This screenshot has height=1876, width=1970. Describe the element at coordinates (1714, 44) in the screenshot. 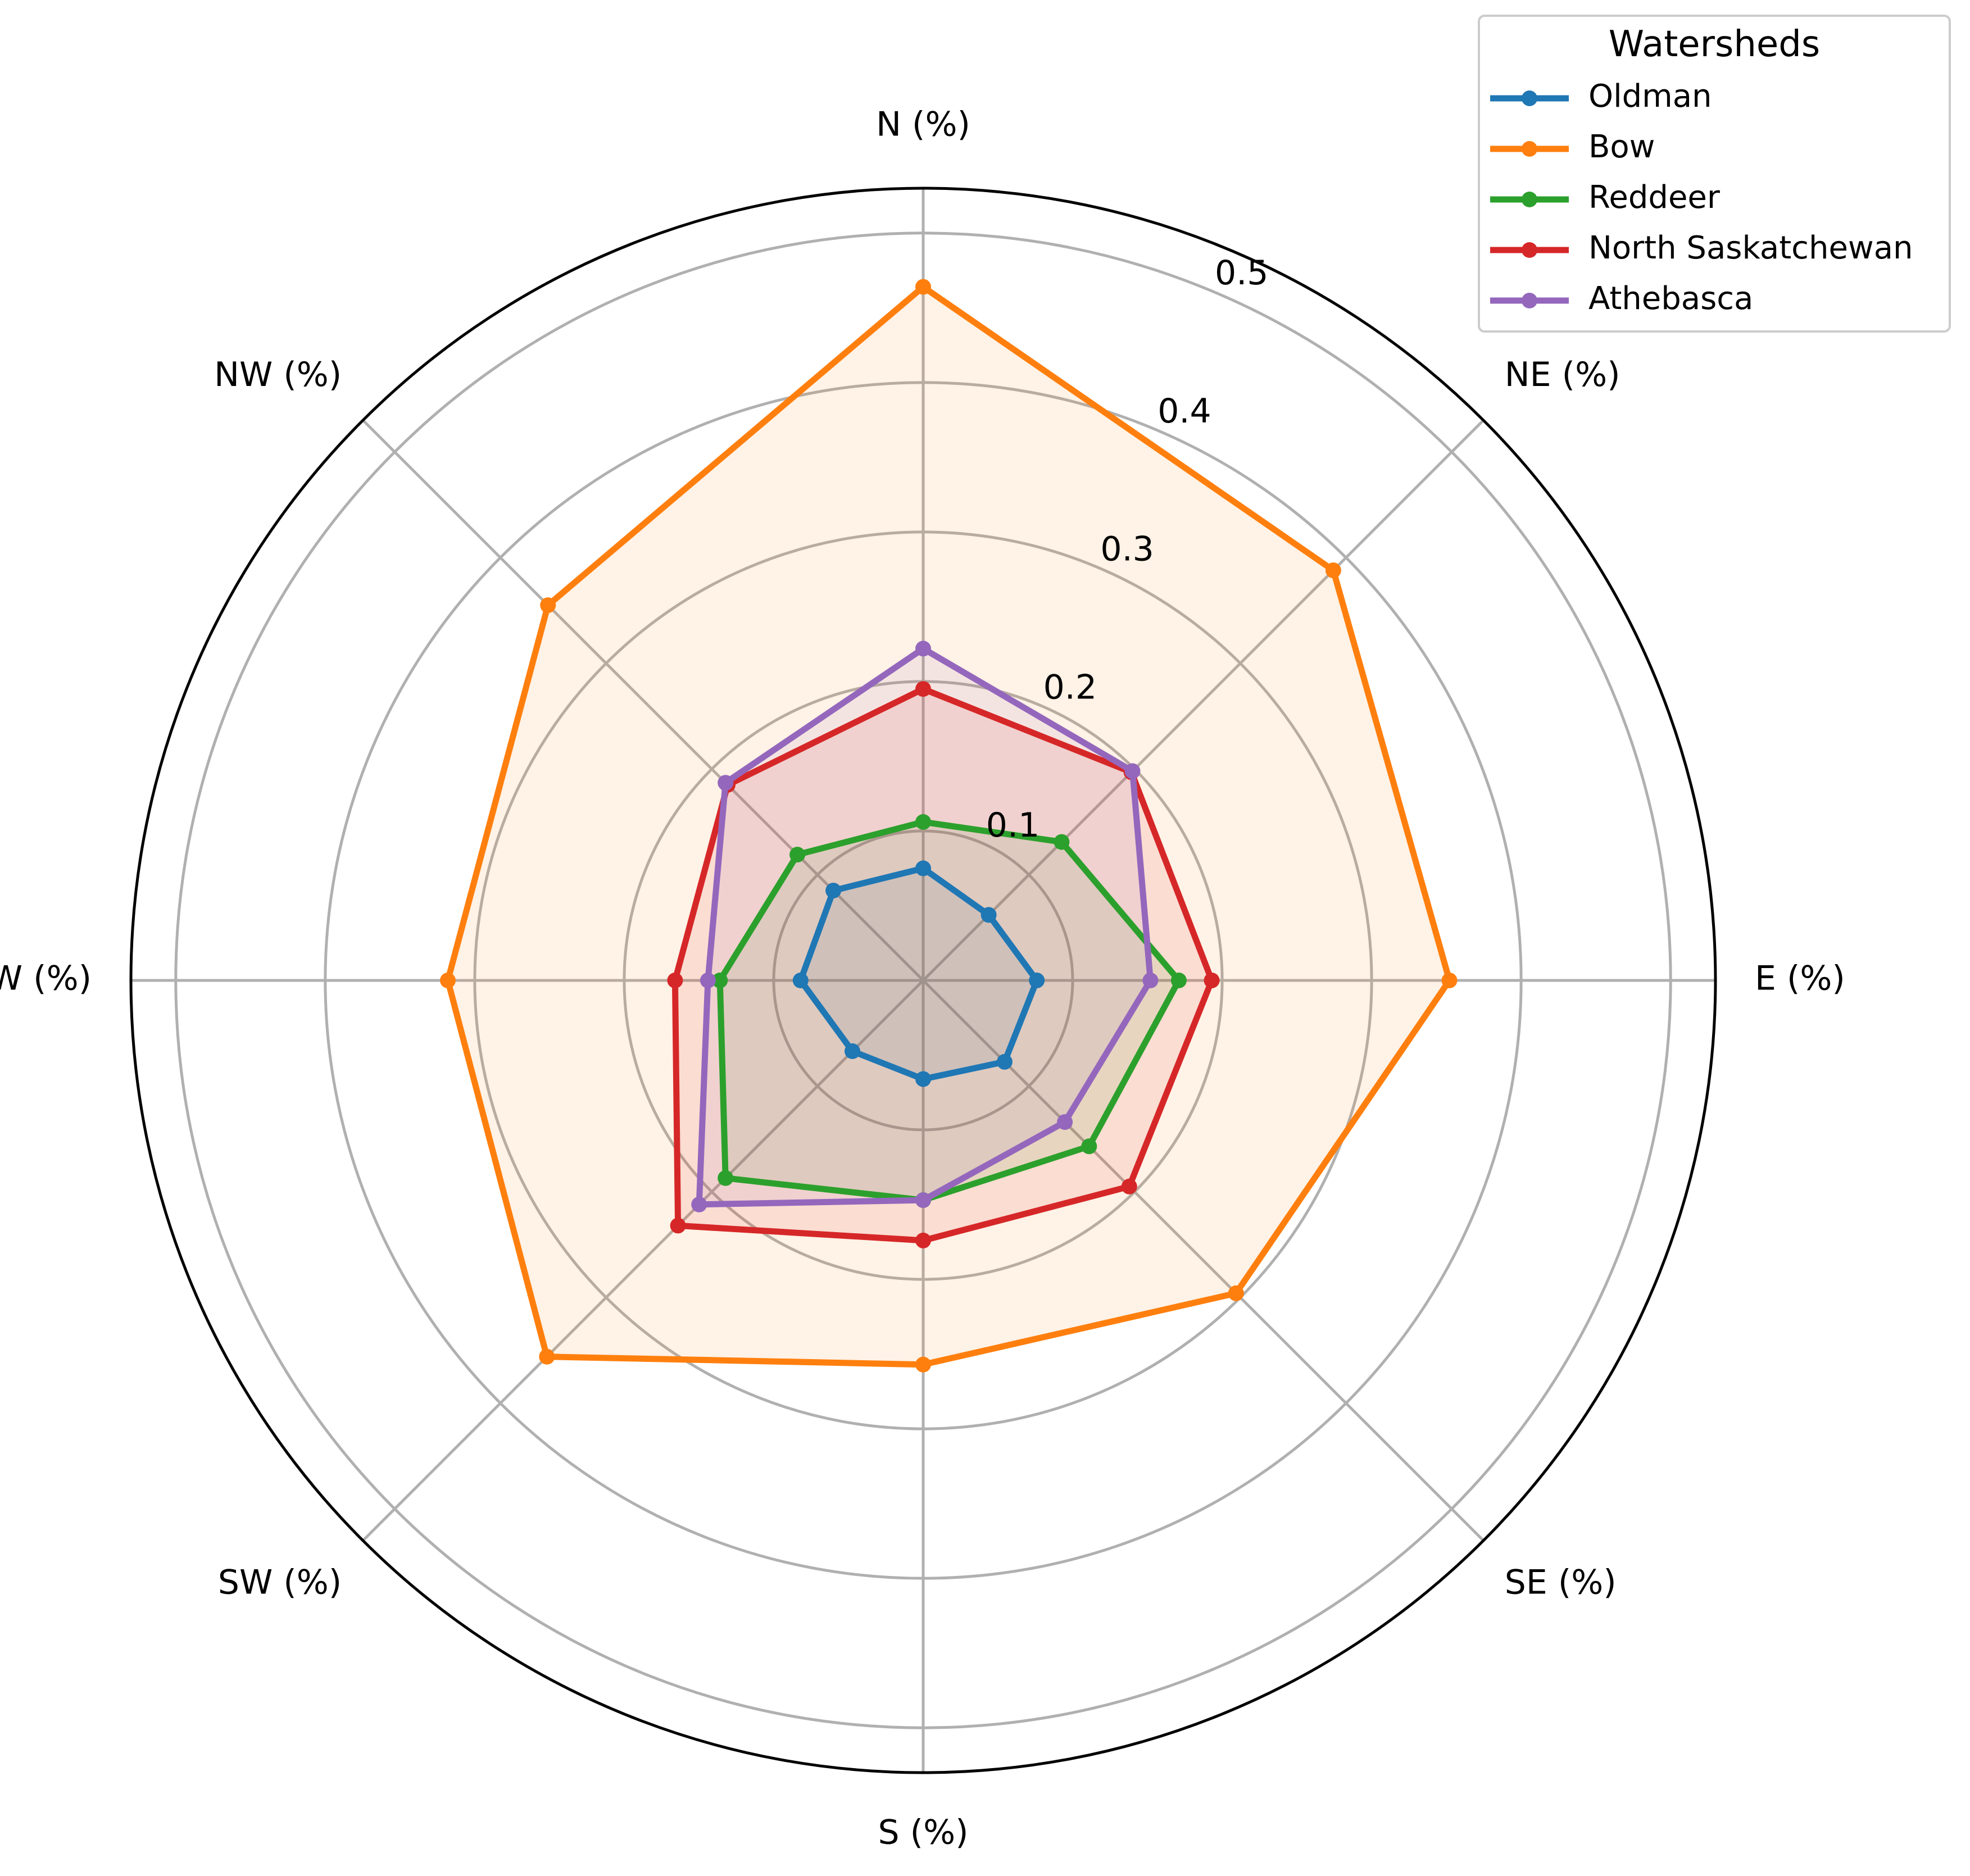

I see `legend-title: Watersheds` at that location.